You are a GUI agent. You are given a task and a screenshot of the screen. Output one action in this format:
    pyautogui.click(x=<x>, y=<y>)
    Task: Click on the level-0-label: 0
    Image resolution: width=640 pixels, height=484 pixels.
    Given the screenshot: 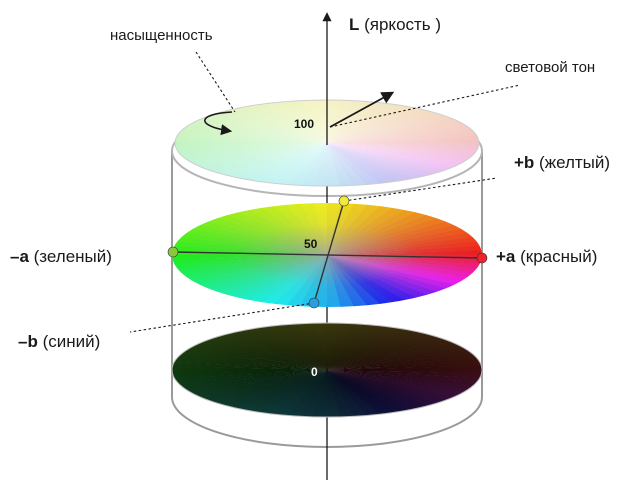 What is the action you would take?
    pyautogui.click(x=314, y=372)
    